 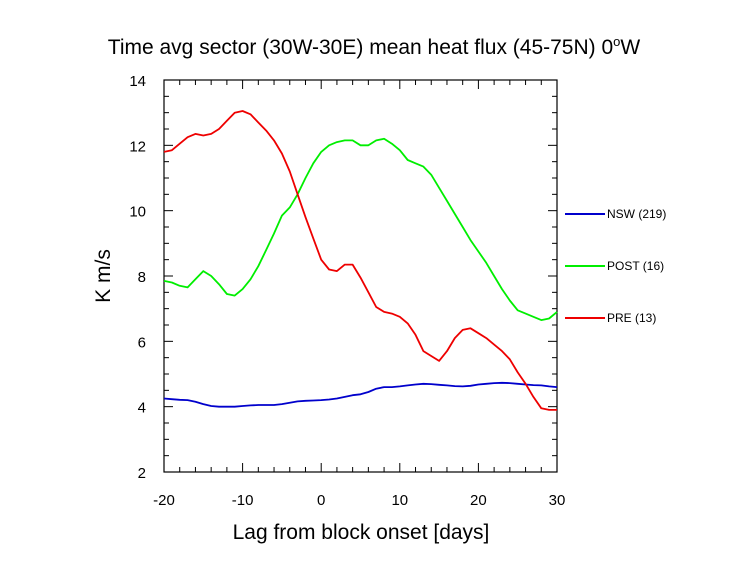 I want to click on x-tick-label: -10, so click(x=243, y=500).